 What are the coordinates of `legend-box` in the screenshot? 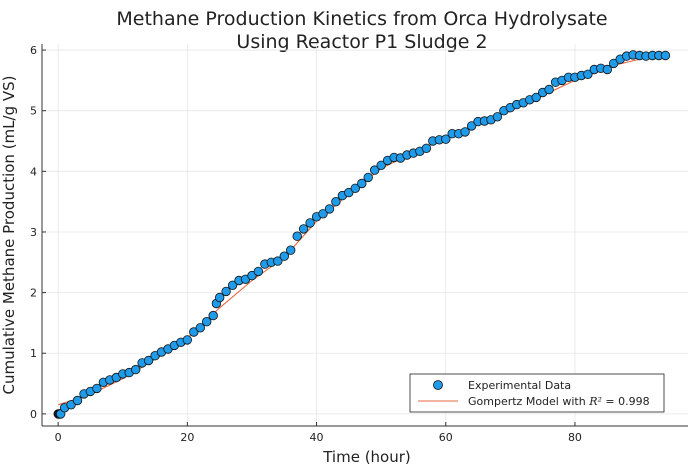 It's located at (537, 393).